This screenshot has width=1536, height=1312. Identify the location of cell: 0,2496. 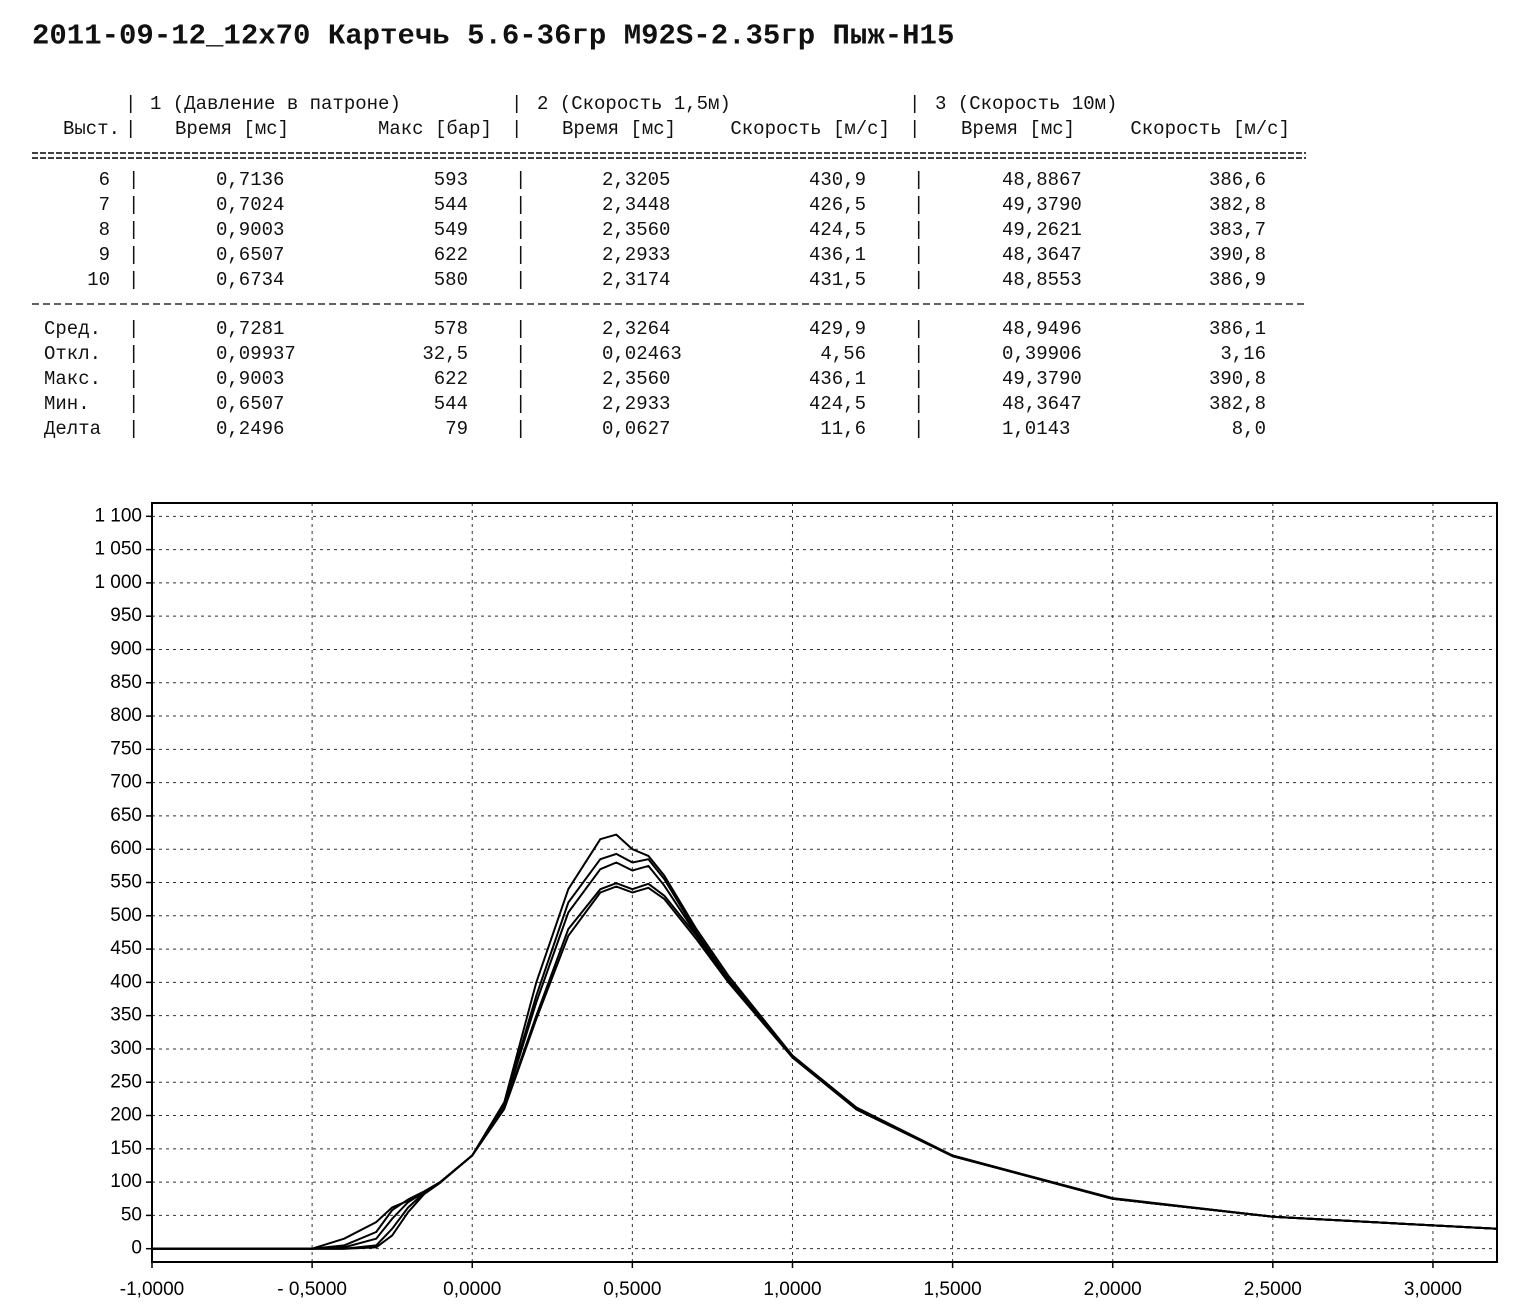
(250, 429).